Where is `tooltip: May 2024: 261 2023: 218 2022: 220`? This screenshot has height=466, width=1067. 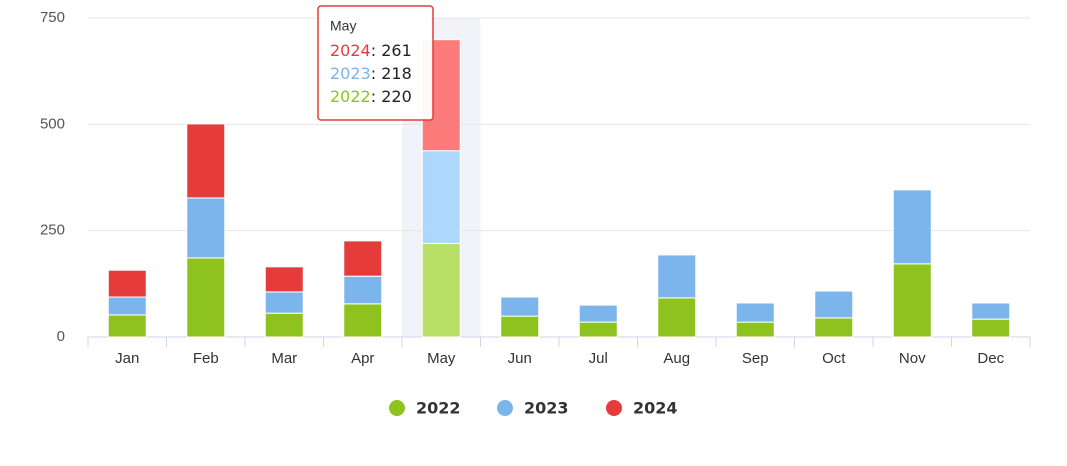 tooltip: May 2024: 261 2023: 218 2022: 220 is located at coordinates (375, 63).